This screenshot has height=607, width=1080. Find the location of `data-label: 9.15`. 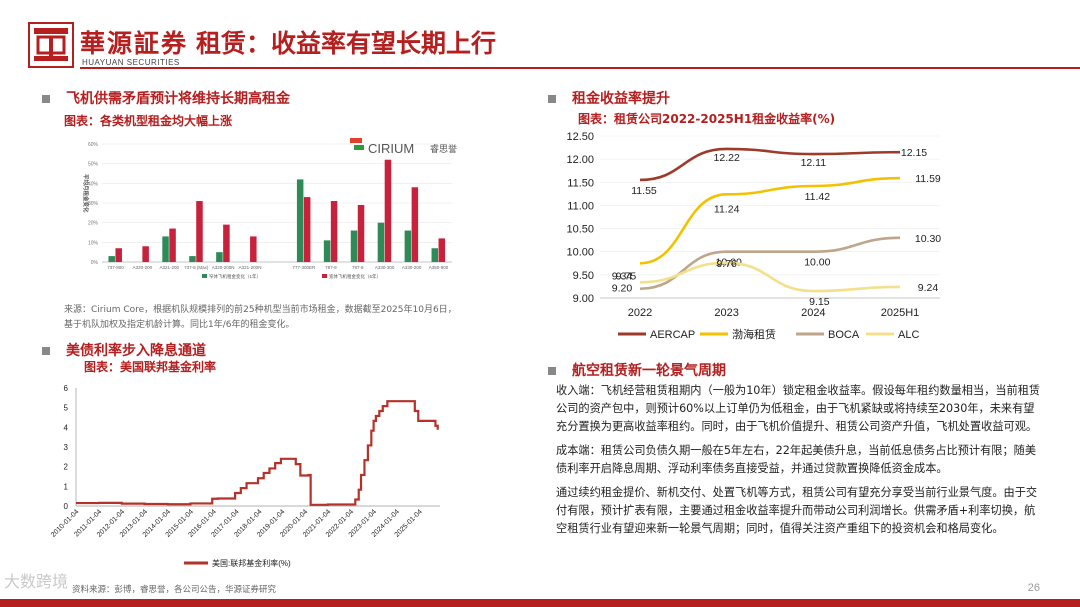

data-label: 9.15 is located at coordinates (819, 302).